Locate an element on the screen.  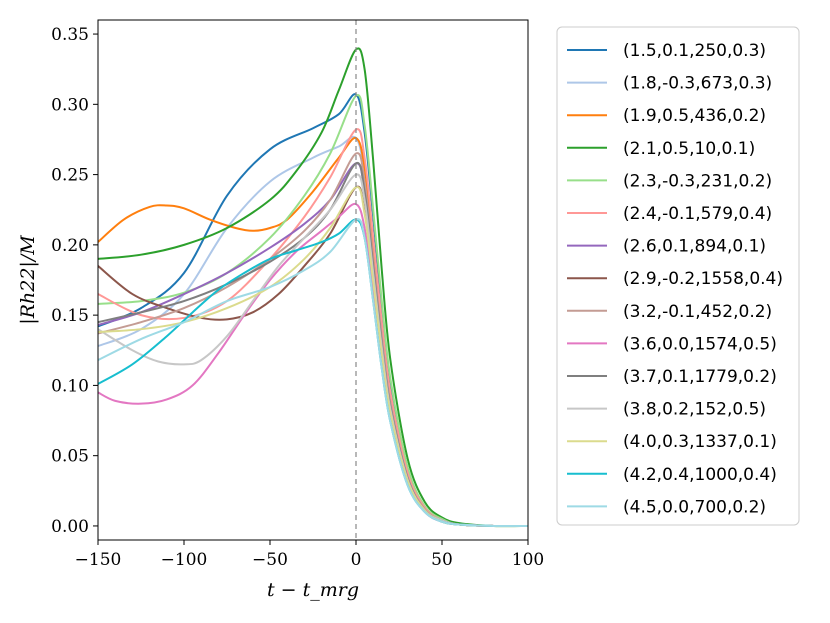
y-tick-label: 0.25 is located at coordinates (70, 176).